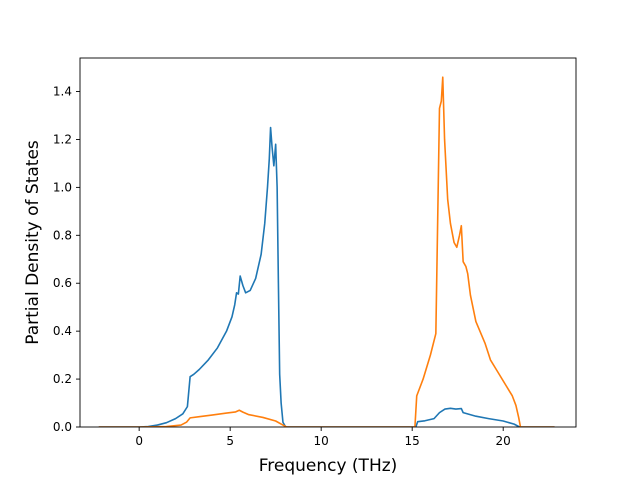 The height and width of the screenshot is (484, 640). I want to click on y-tick-label: 0.8, so click(62, 235).